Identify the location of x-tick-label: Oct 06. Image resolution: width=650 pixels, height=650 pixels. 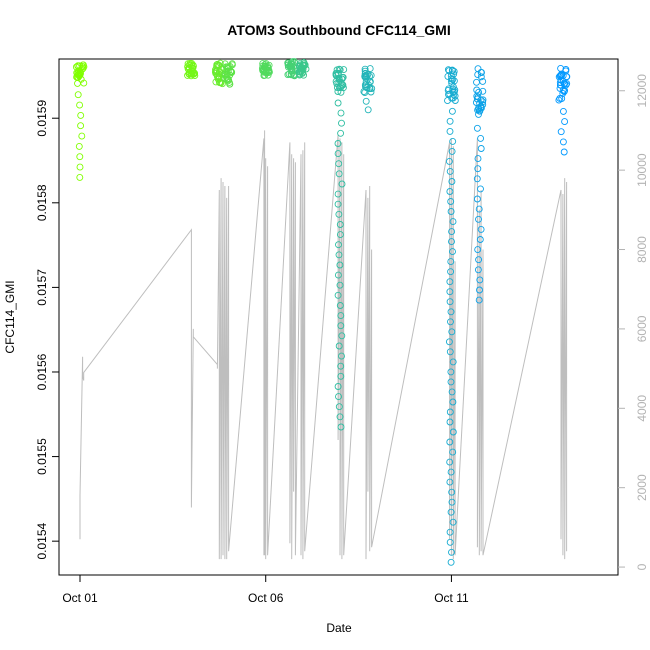
(266, 598).